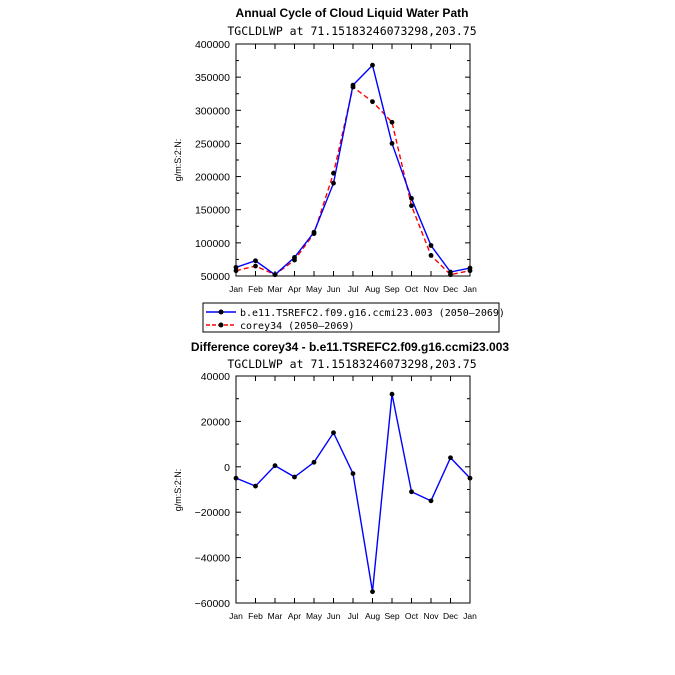 The width and height of the screenshot is (675, 675). What do you see at coordinates (212, 211) in the screenshot?
I see `y-tick-label: 150000` at bounding box center [212, 211].